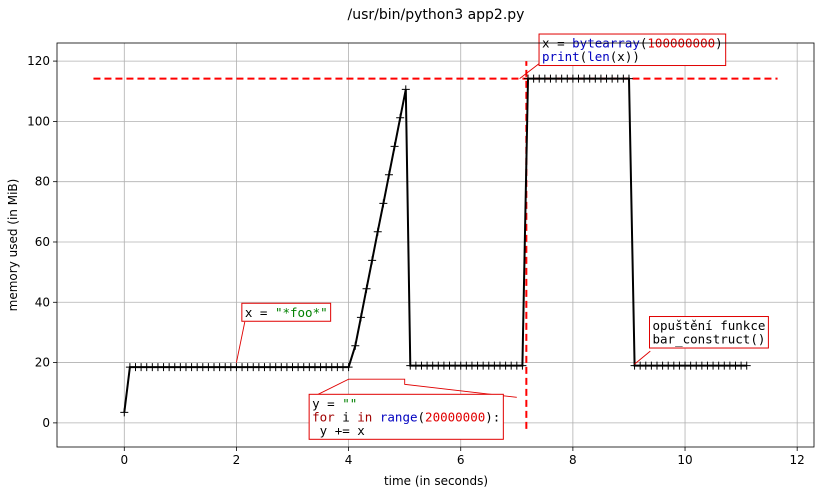 This screenshot has height=492, width=819. What do you see at coordinates (42, 242) in the screenshot?
I see `y-tick-label: 60` at bounding box center [42, 242].